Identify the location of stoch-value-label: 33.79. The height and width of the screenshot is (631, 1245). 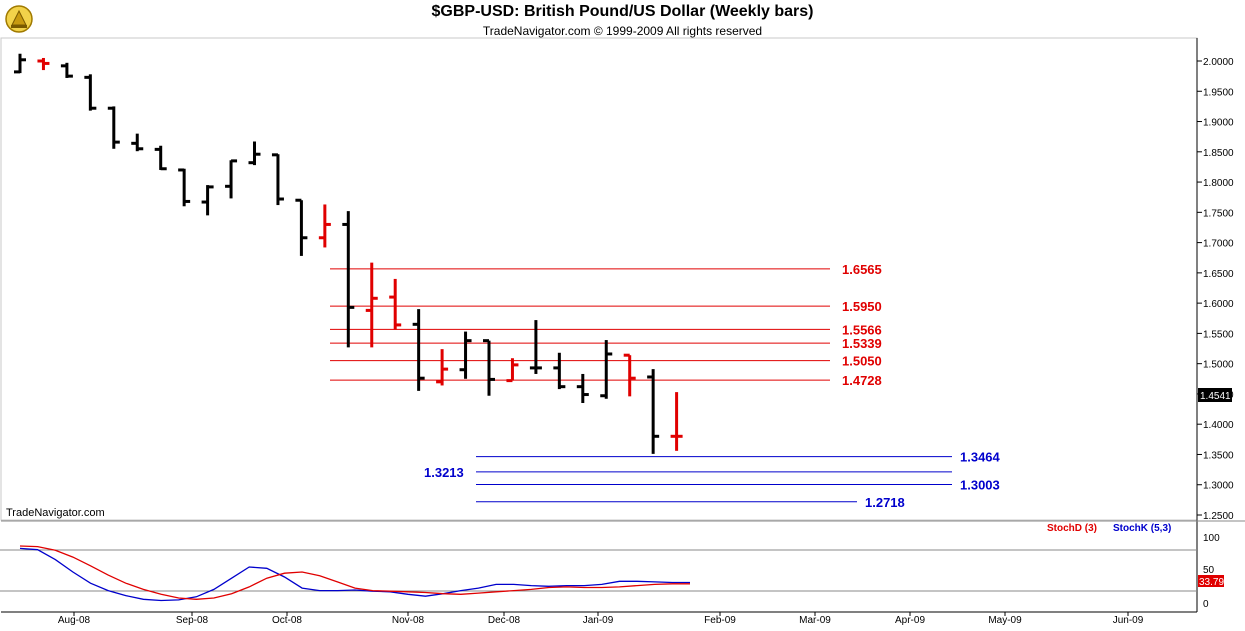
(1211, 582).